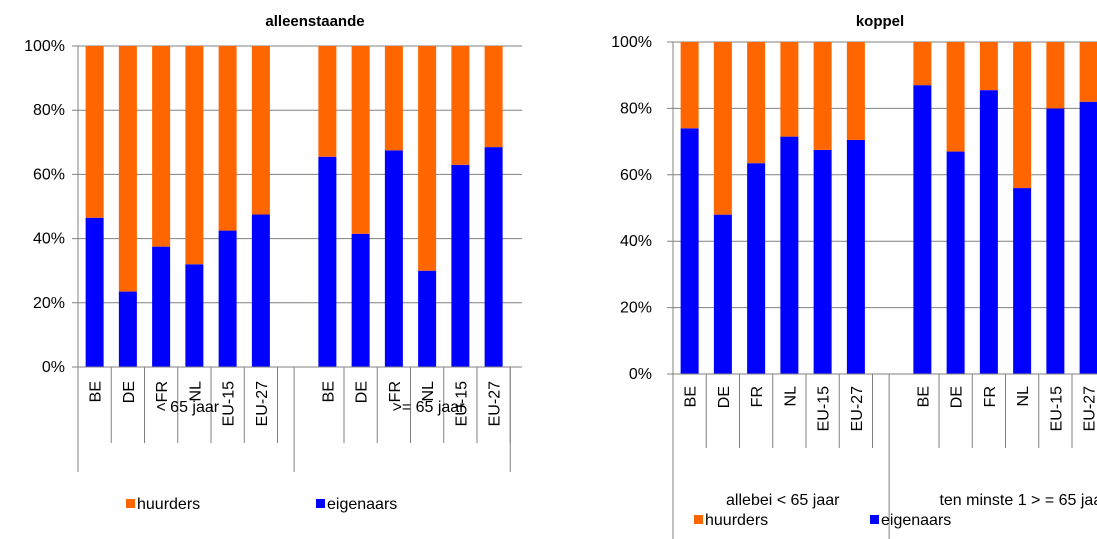  I want to click on group-label: allebei < 65 jaar, so click(783, 500).